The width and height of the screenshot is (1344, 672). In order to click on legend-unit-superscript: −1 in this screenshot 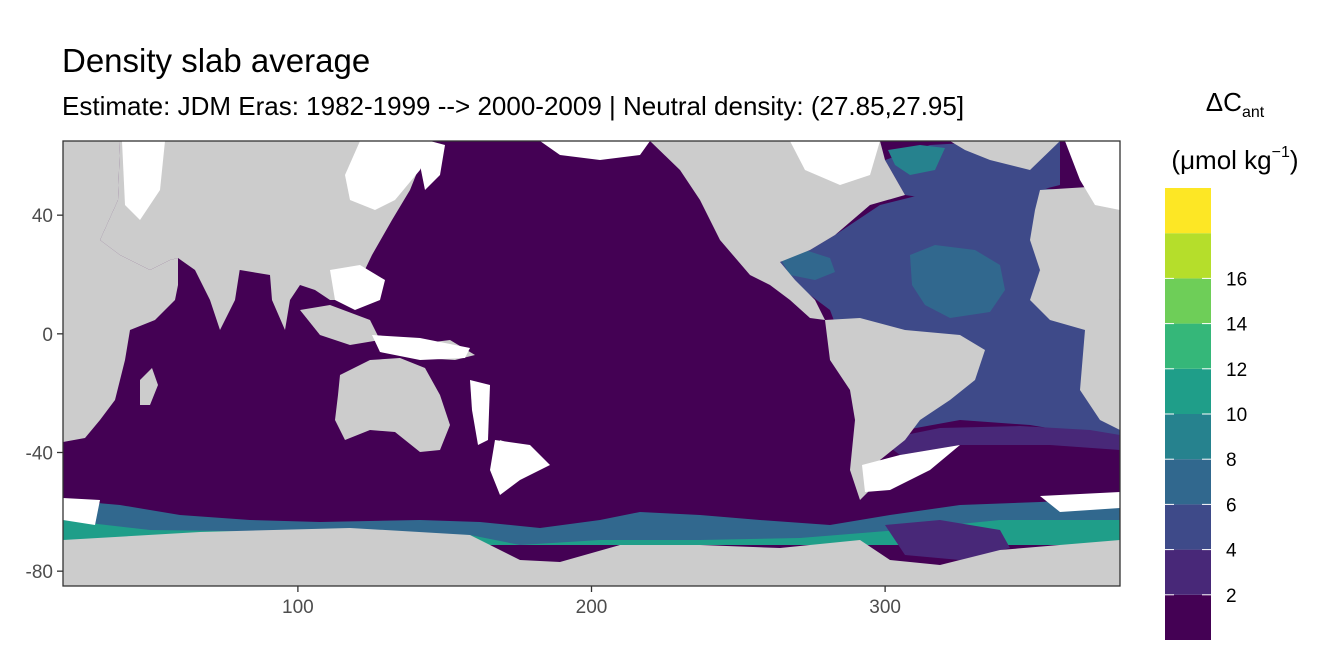, I will do `click(1280, 152)`.